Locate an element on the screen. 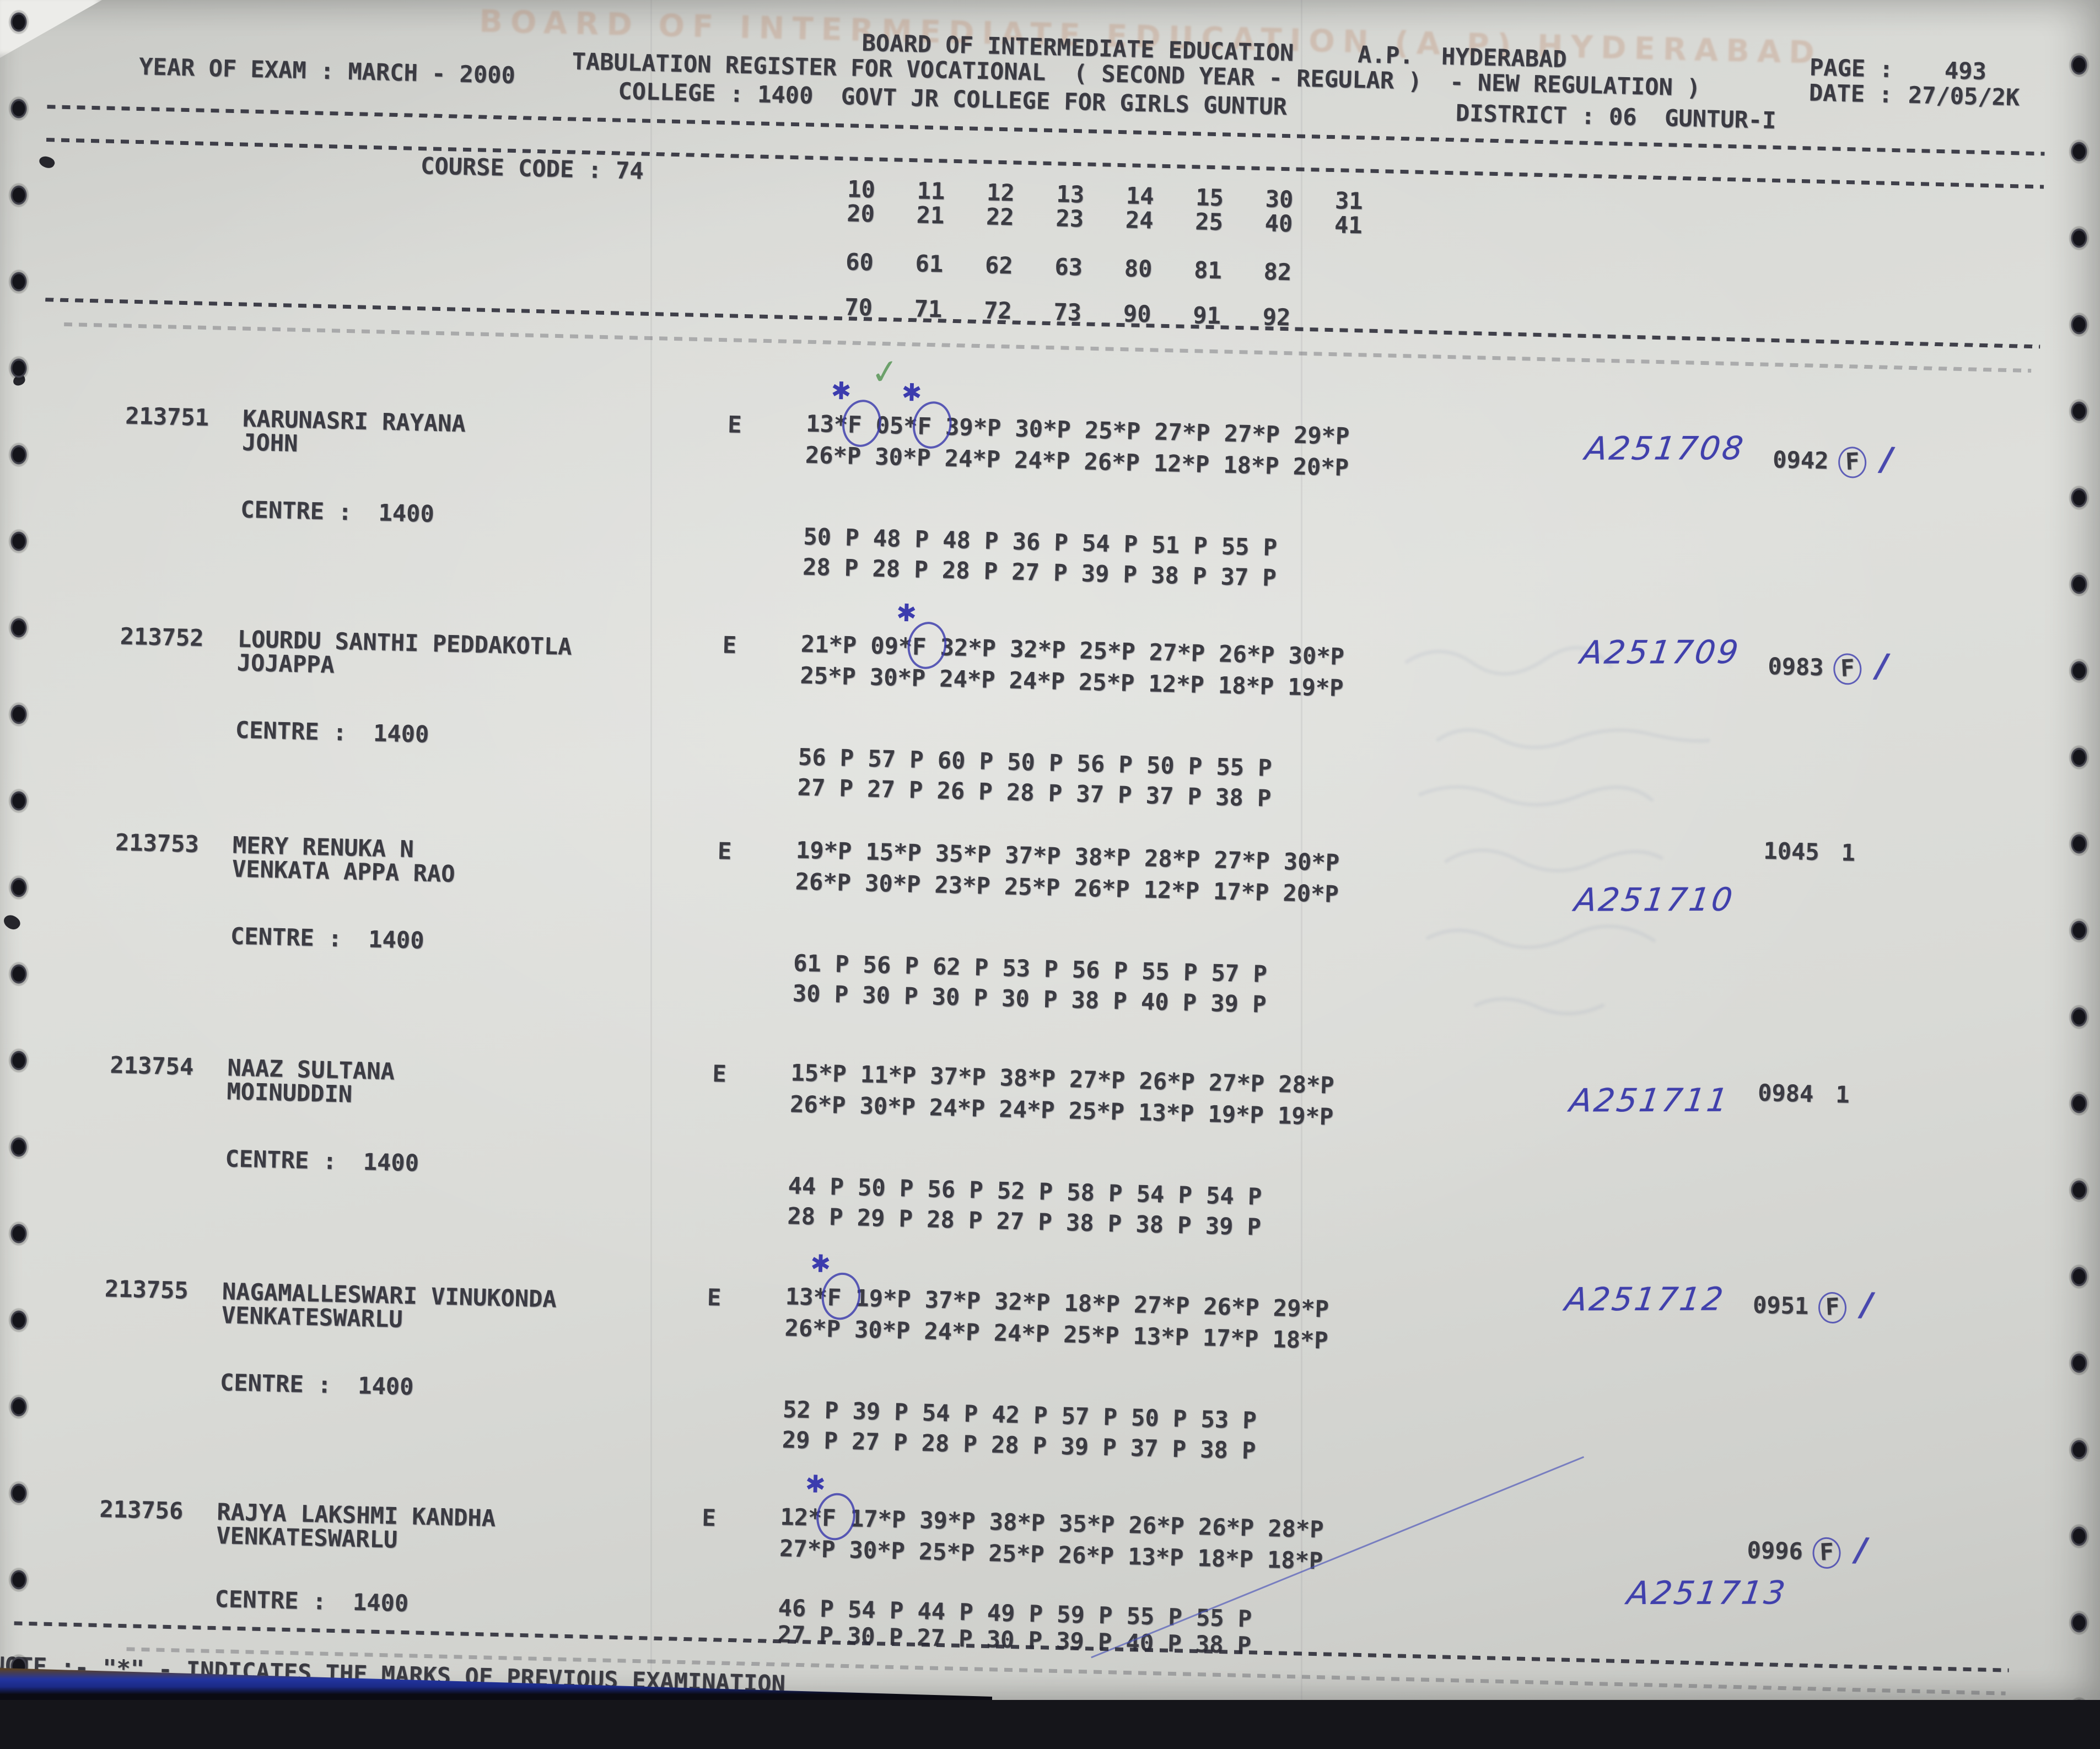 The width and height of the screenshot is (2100, 1749). total-marks: 0984 is located at coordinates (1785, 1093).